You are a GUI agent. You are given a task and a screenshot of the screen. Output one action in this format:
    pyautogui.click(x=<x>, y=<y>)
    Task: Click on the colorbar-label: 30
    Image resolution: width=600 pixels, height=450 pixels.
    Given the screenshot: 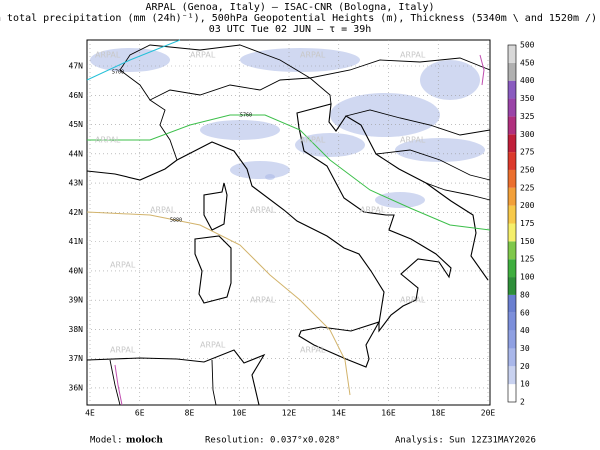 What is the action you would take?
    pyautogui.click(x=525, y=348)
    